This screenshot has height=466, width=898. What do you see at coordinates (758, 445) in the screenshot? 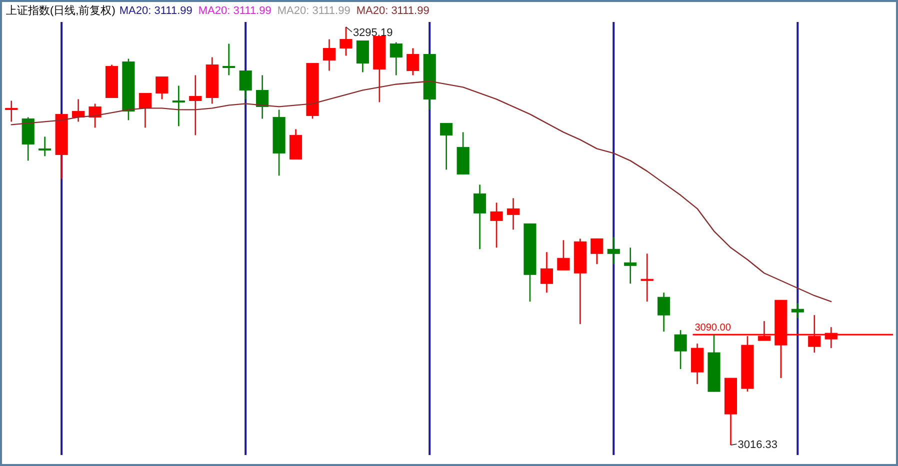
I see `annotation: 3016.33` at bounding box center [758, 445].